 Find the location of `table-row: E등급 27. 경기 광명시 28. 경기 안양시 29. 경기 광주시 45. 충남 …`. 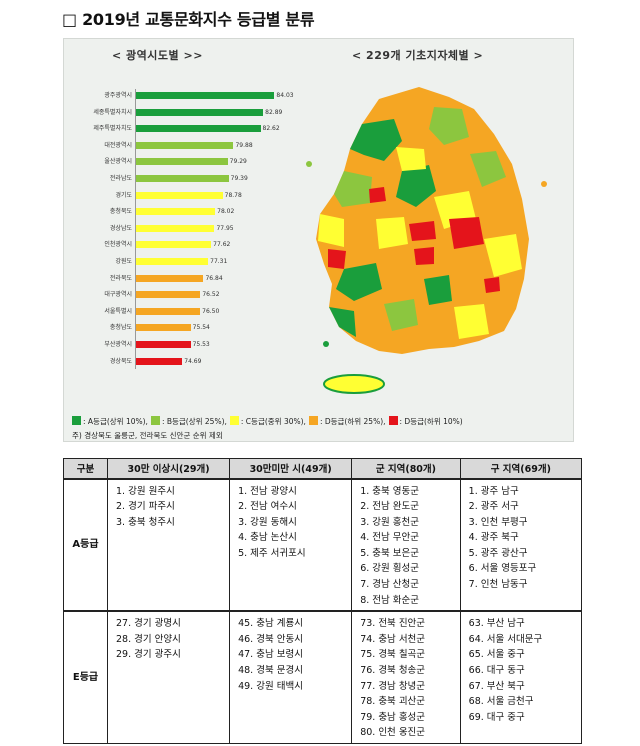

table-row: E등급 27. 경기 광명시 28. 경기 안양시 29. 경기 광주시 45. 충남 … is located at coordinates (323, 677).